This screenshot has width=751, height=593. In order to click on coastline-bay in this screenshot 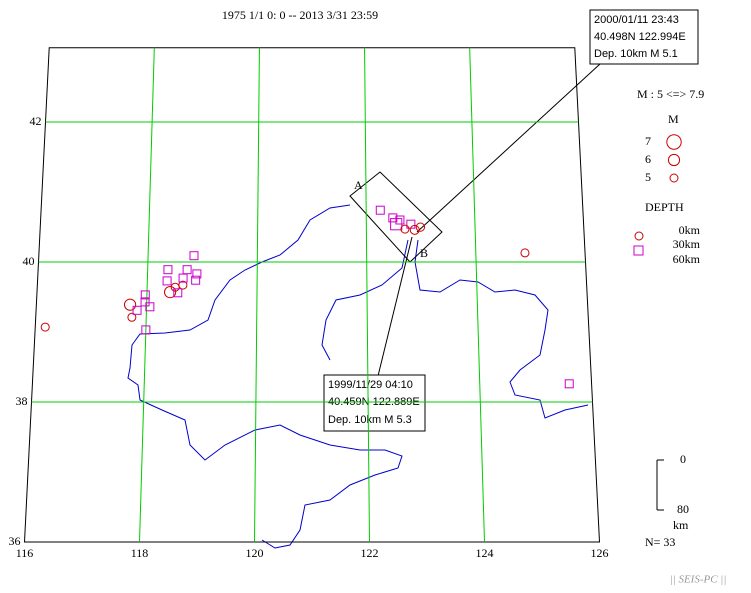, I will do `click(365, 300)`.